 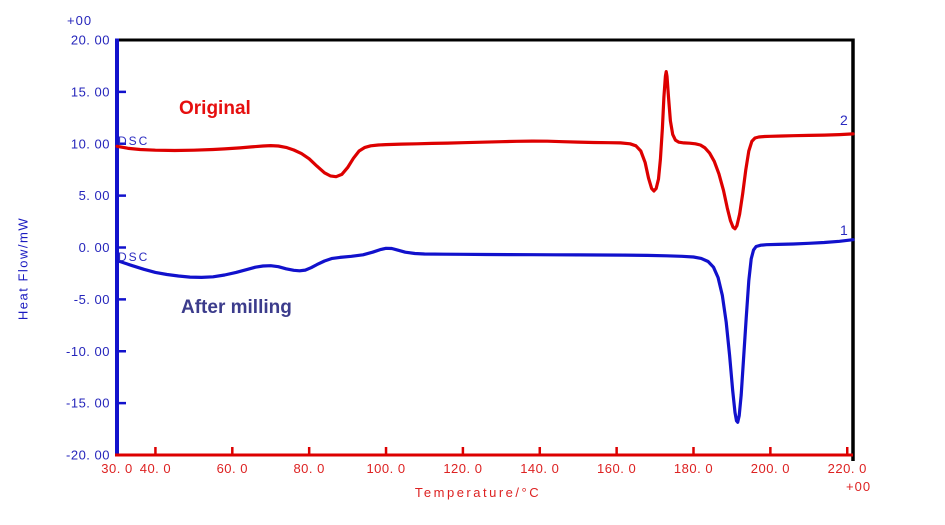 What do you see at coordinates (155, 468) in the screenshot?
I see `x-tick-label: 40. 0` at bounding box center [155, 468].